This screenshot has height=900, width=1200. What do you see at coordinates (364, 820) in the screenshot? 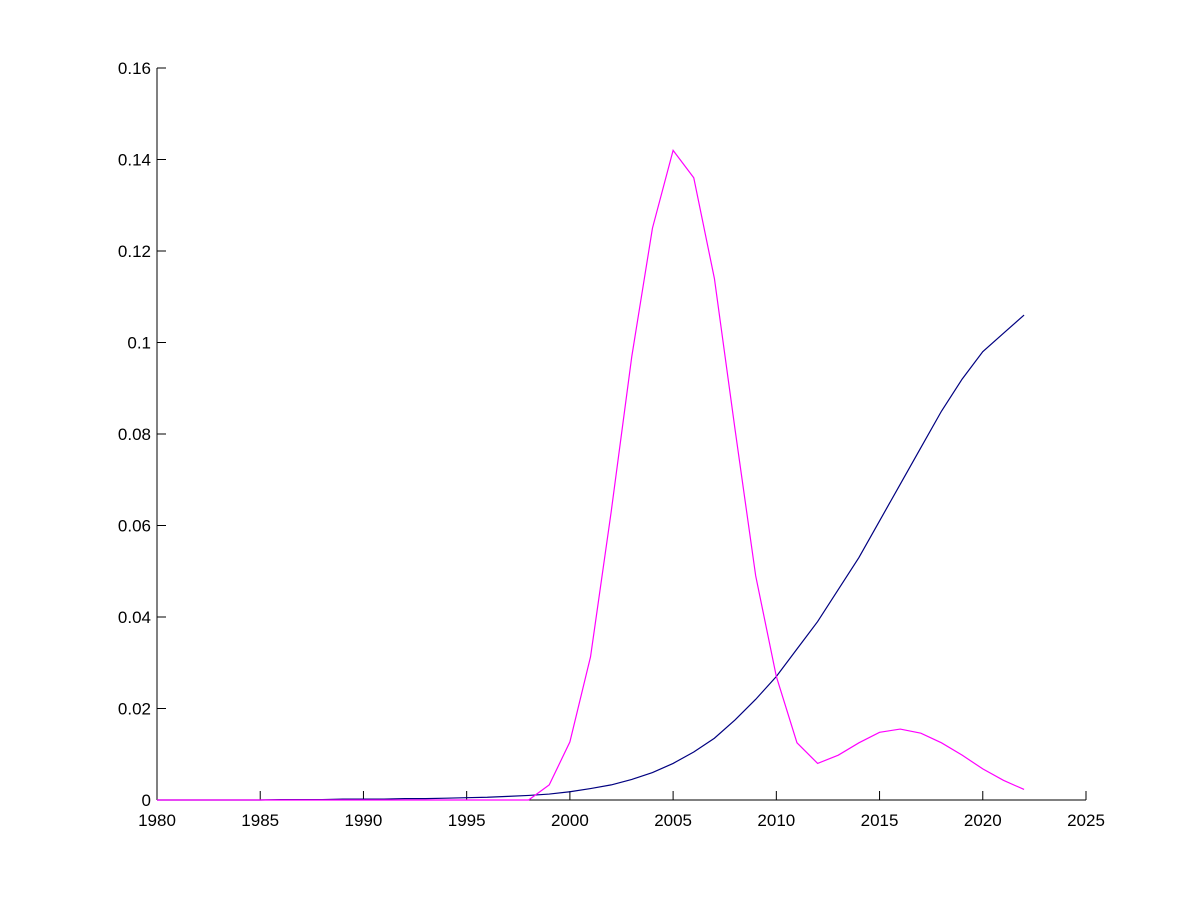
I see `x-tick-label: 1990` at bounding box center [364, 820].